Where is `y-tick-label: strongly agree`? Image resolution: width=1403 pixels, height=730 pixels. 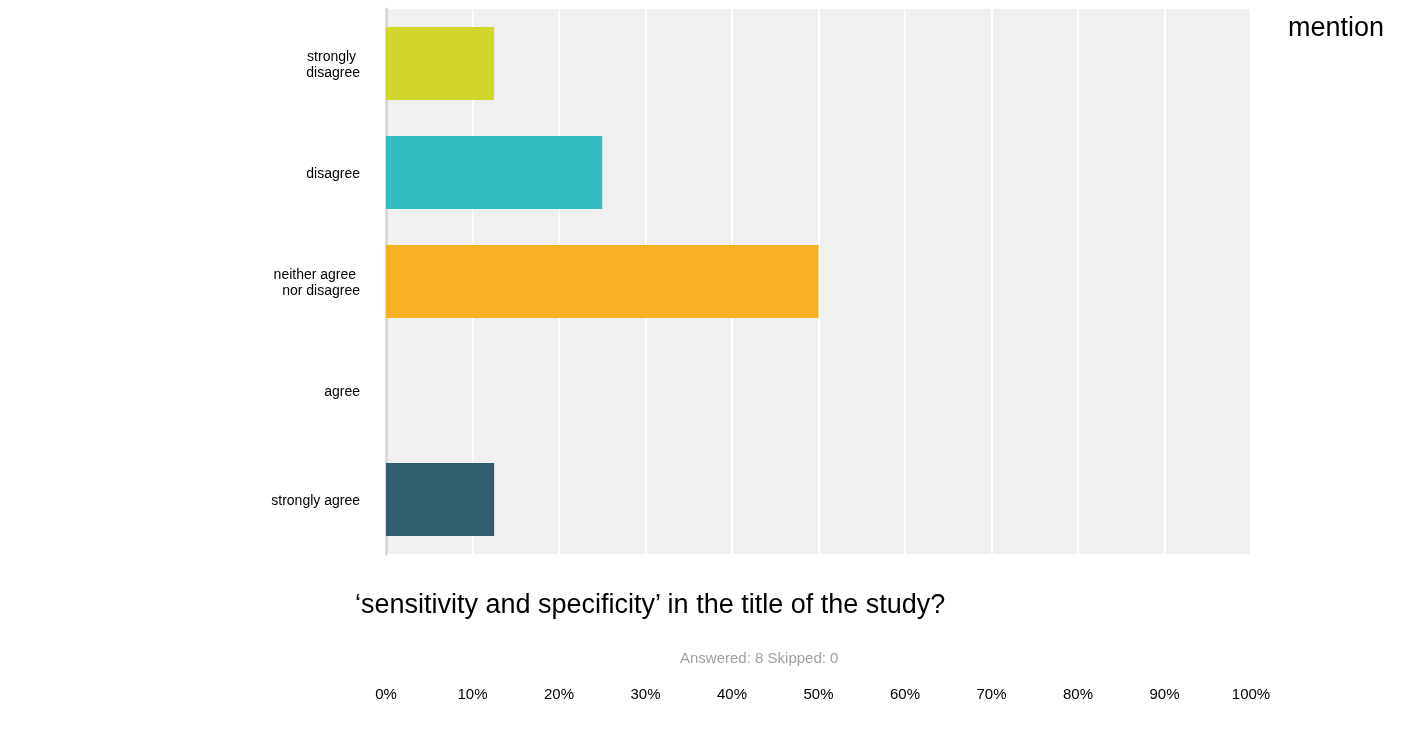
y-tick-label: strongly agree is located at coordinates (316, 499).